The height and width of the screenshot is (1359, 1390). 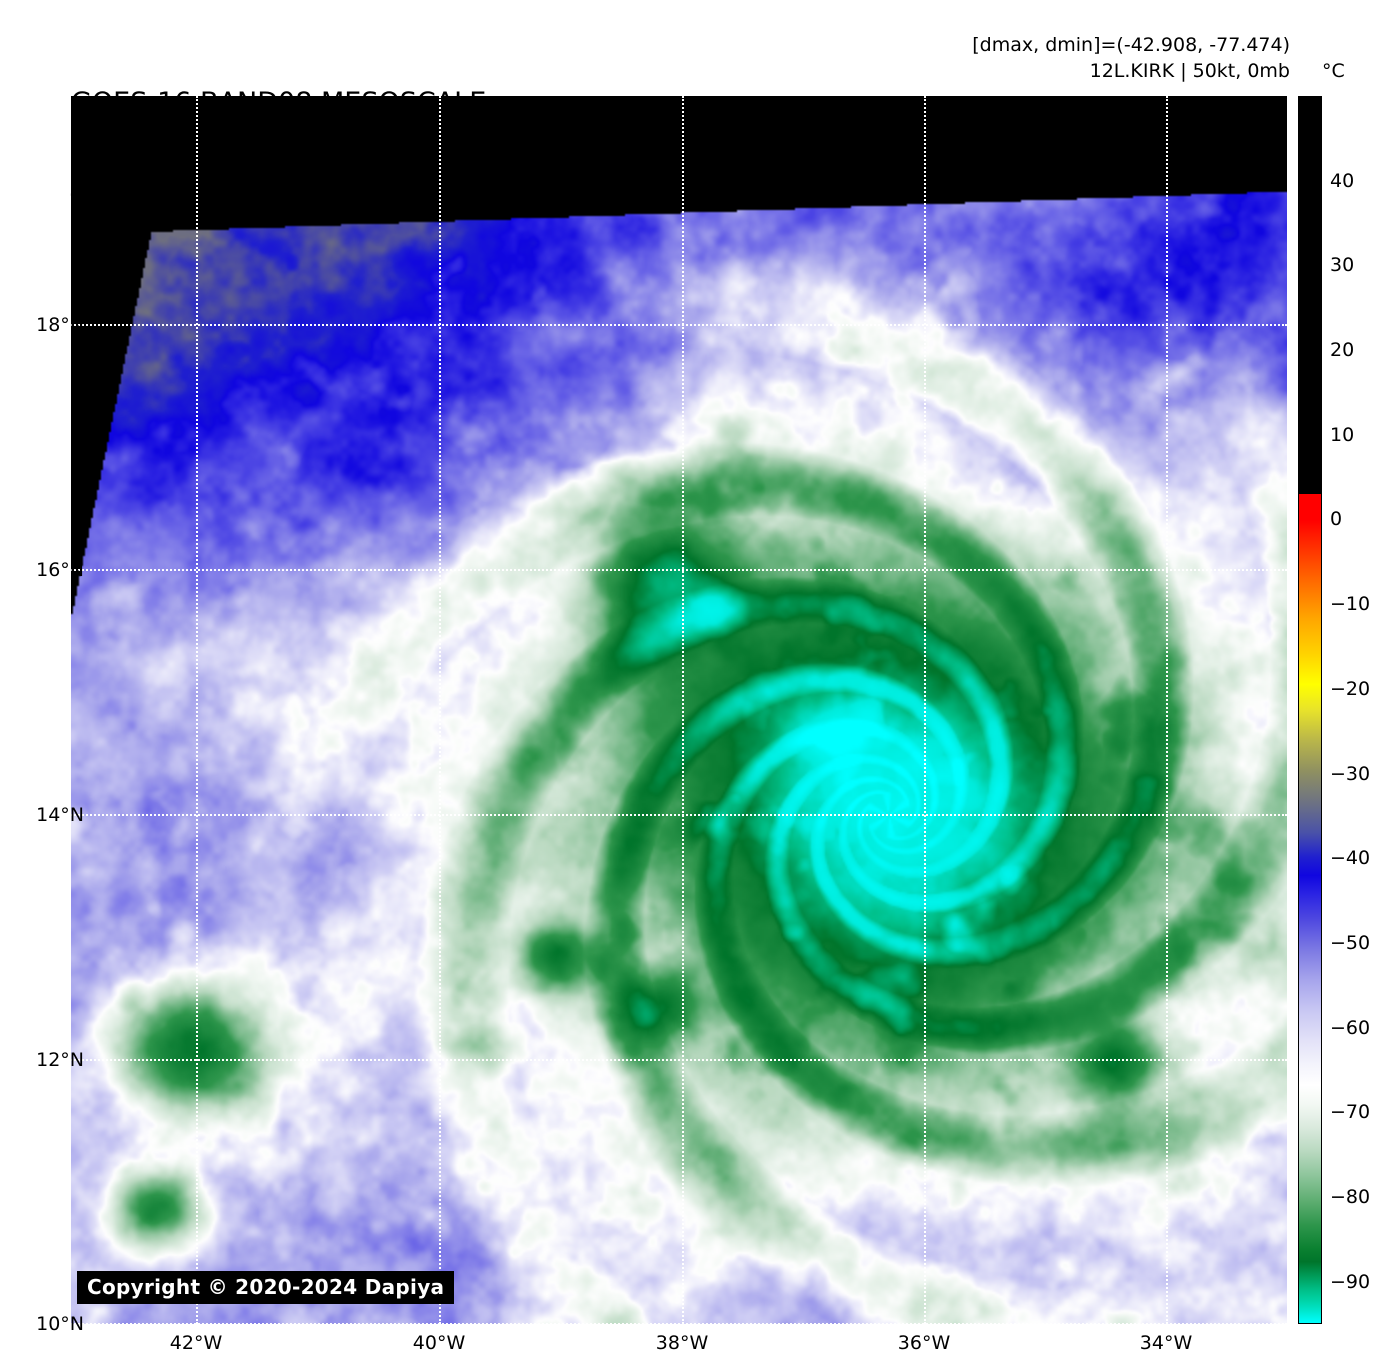 I want to click on colorbar-tick-2: 20, so click(x=1342, y=350).